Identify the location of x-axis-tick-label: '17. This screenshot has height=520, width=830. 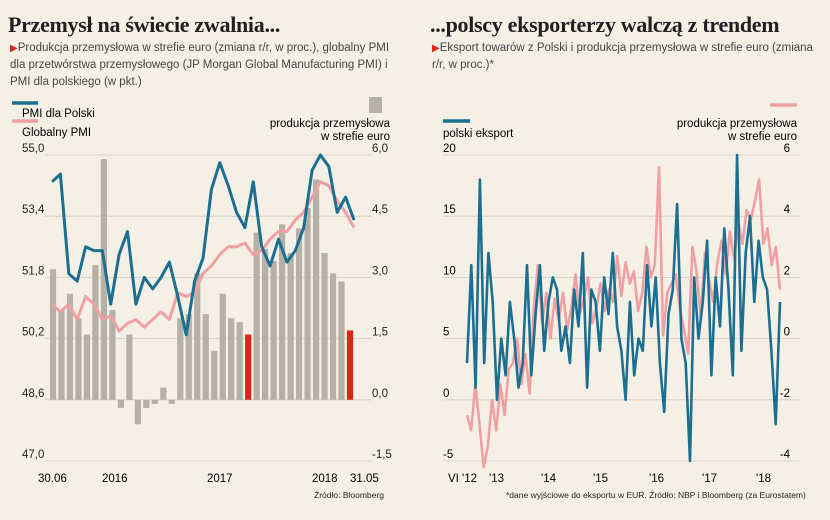
(709, 479).